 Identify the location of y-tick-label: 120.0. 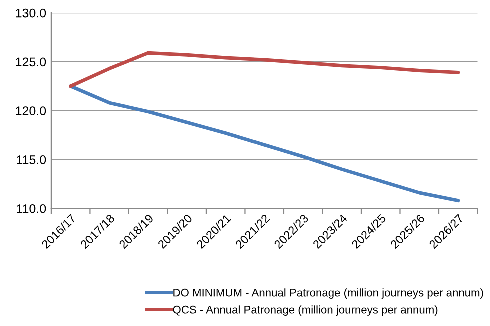
(31, 111).